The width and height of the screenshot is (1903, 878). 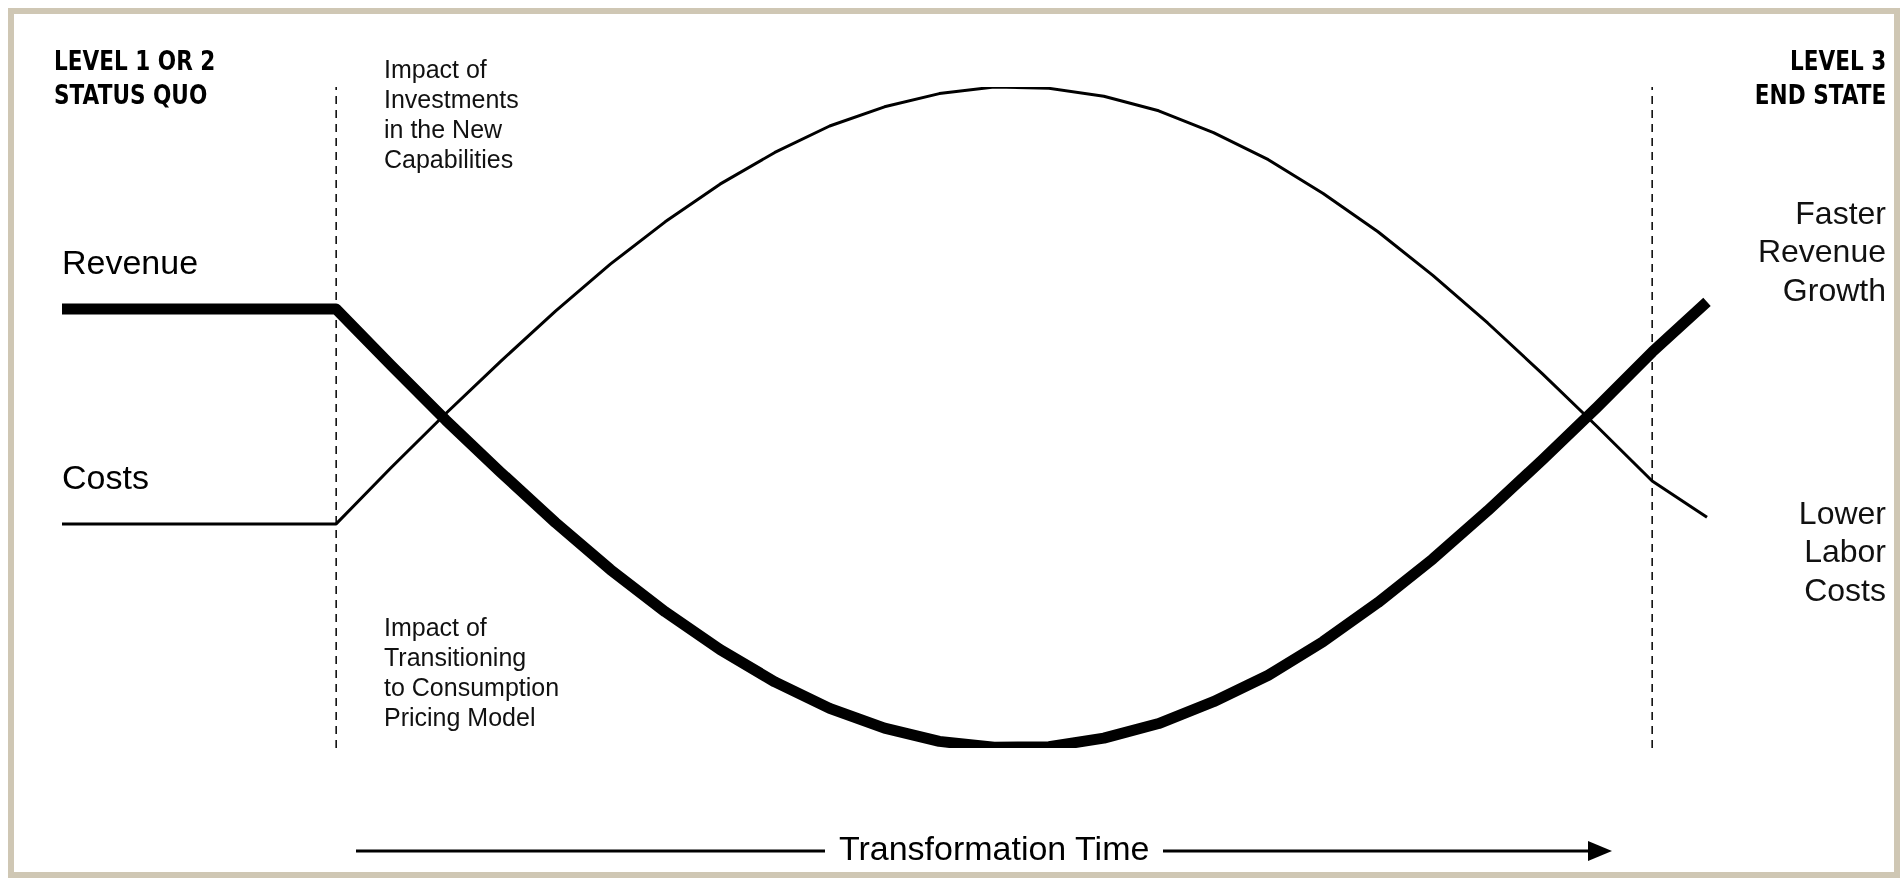 I want to click on annotation: Impact of Investments in the New Capabilities, so click(x=451, y=114).